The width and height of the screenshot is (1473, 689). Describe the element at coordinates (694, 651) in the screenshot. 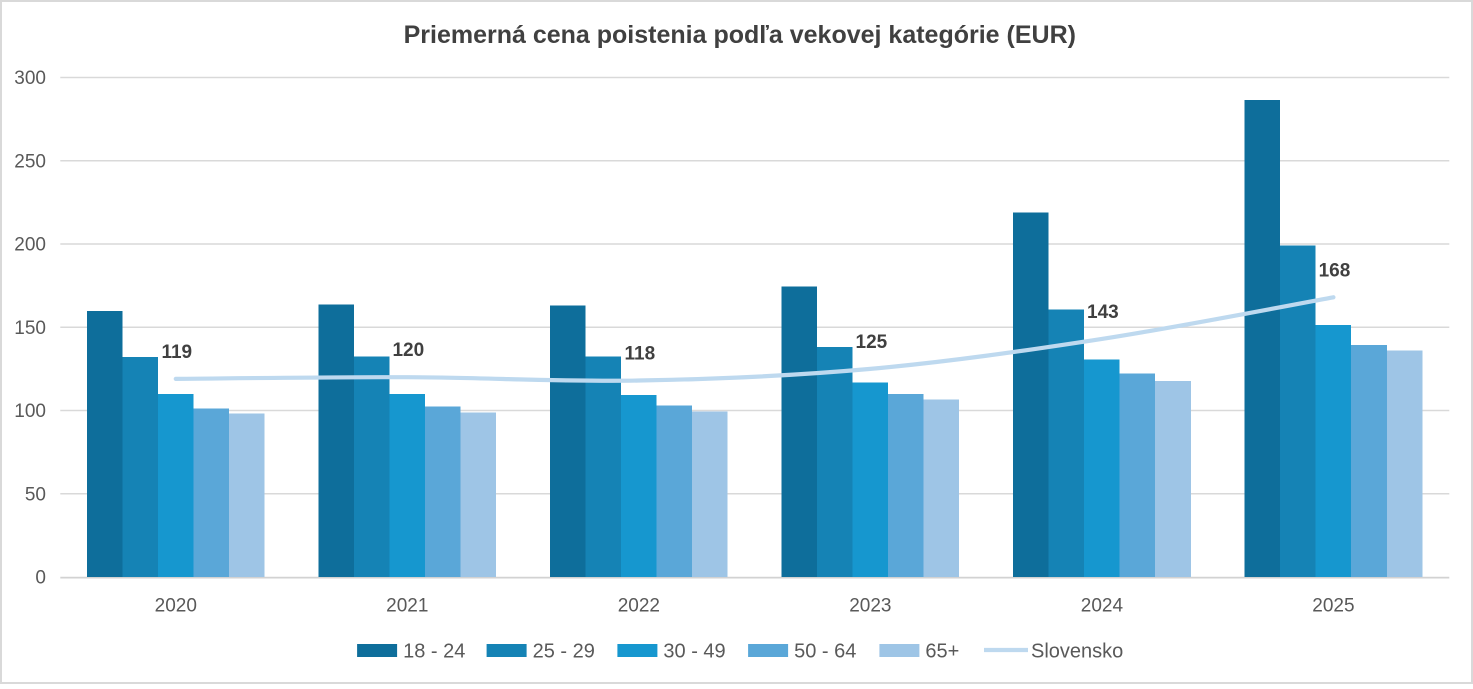

I see `svg-text: 30 - 49` at that location.